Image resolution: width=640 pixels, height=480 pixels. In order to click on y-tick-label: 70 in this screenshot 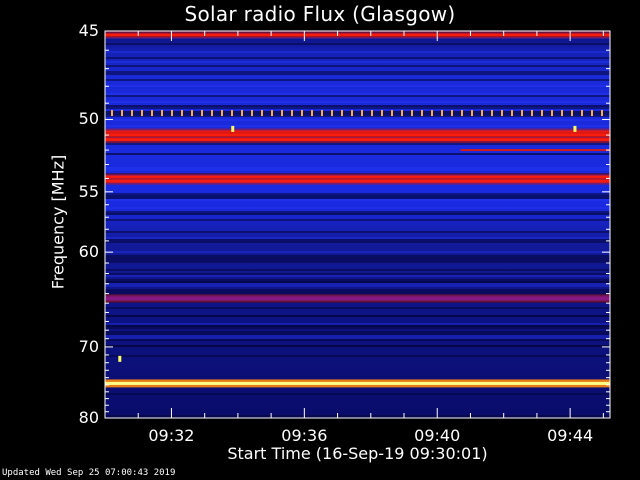, I will do `click(88, 346)`.